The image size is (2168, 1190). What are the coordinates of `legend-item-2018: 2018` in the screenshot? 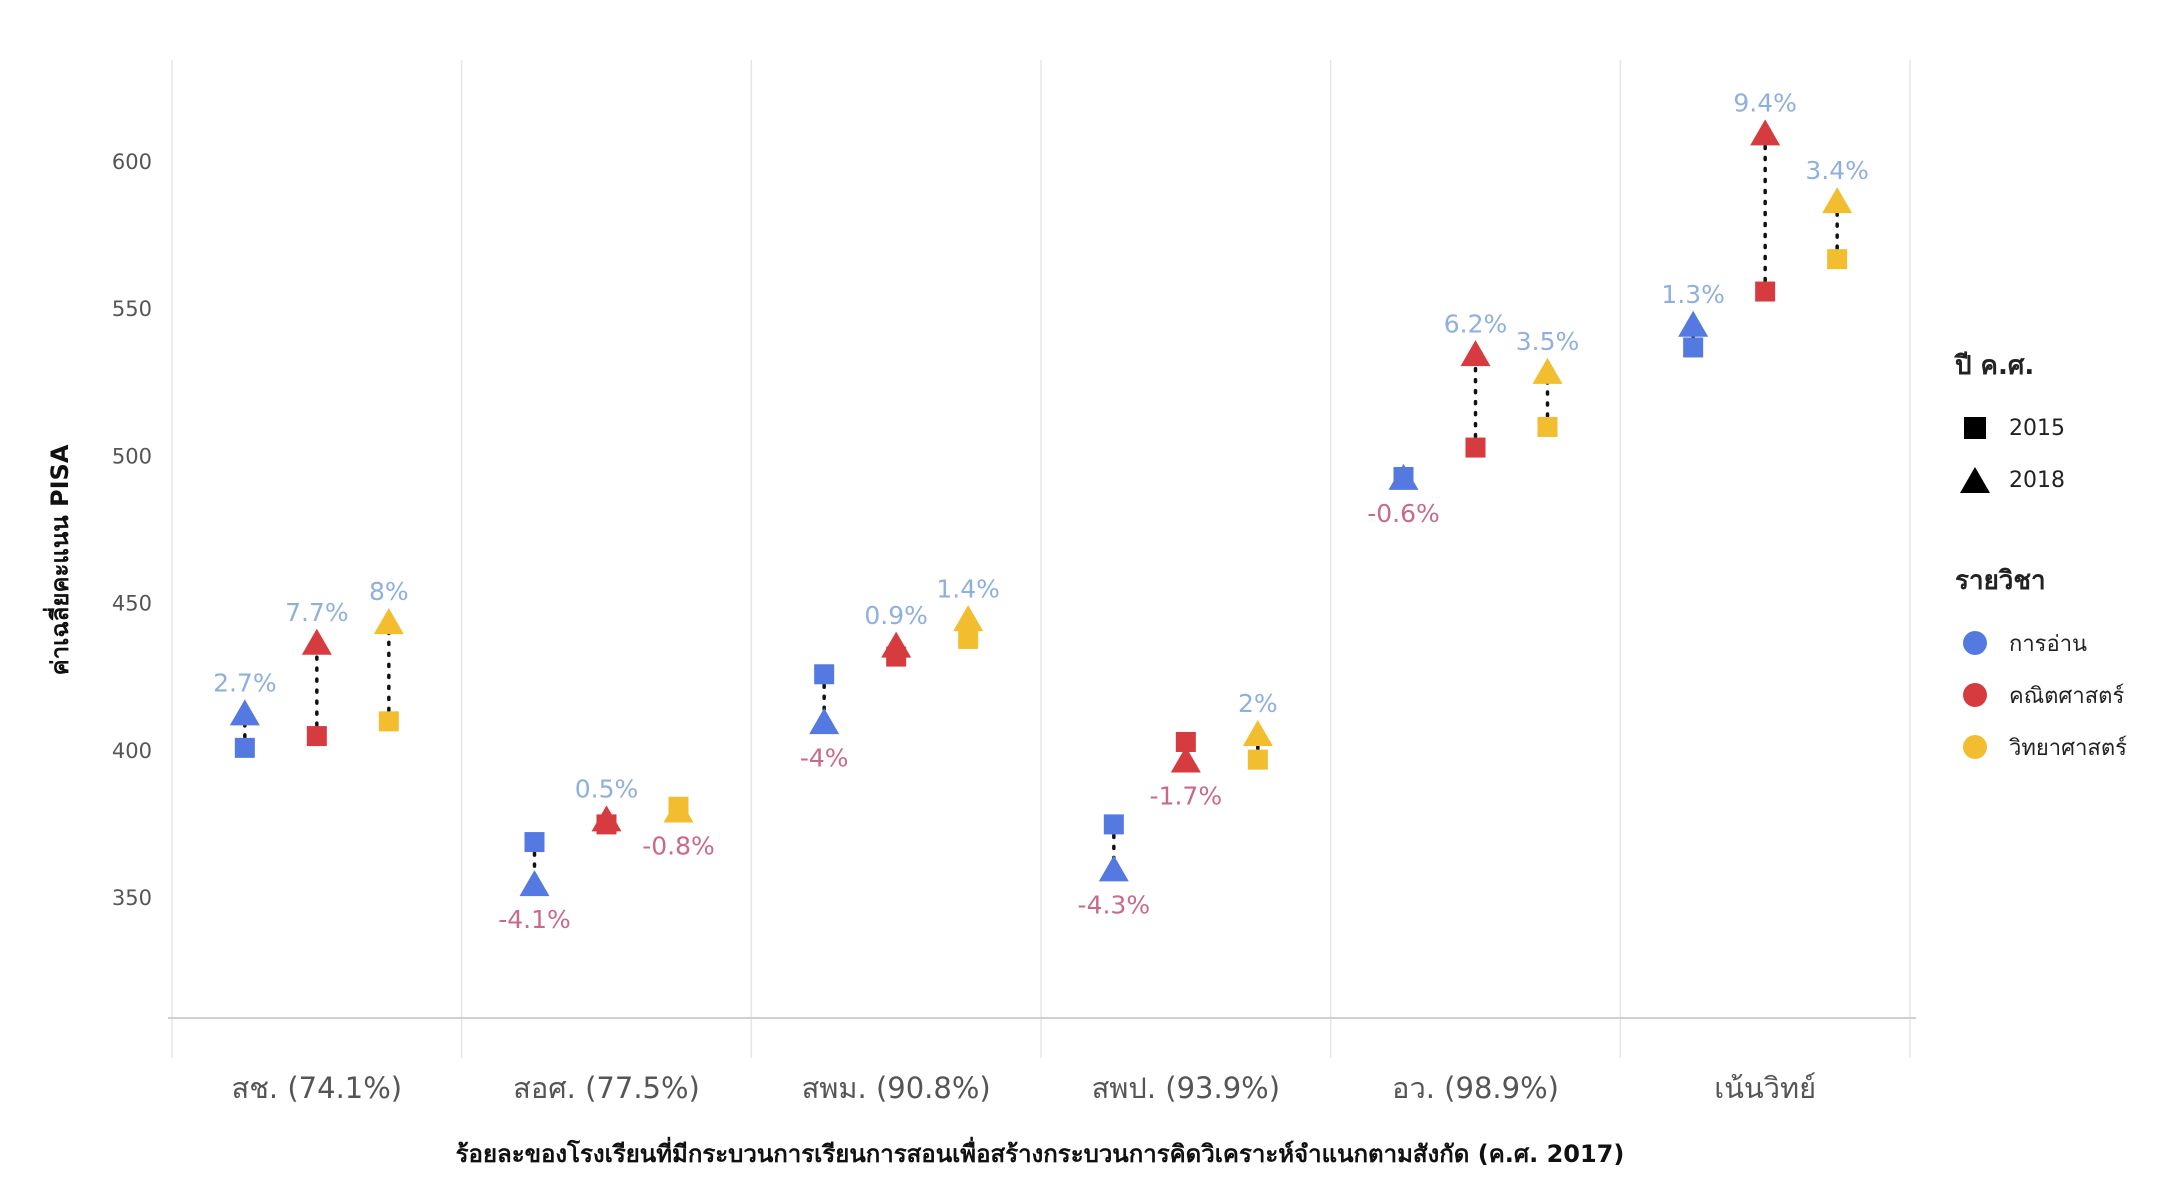 It's located at (2010, 480).